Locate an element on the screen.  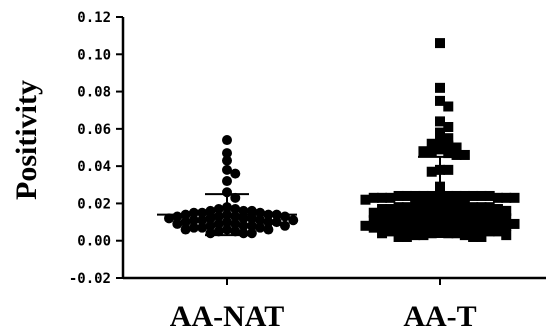
y-tick-label: 0.04 is located at coordinates (94, 167).